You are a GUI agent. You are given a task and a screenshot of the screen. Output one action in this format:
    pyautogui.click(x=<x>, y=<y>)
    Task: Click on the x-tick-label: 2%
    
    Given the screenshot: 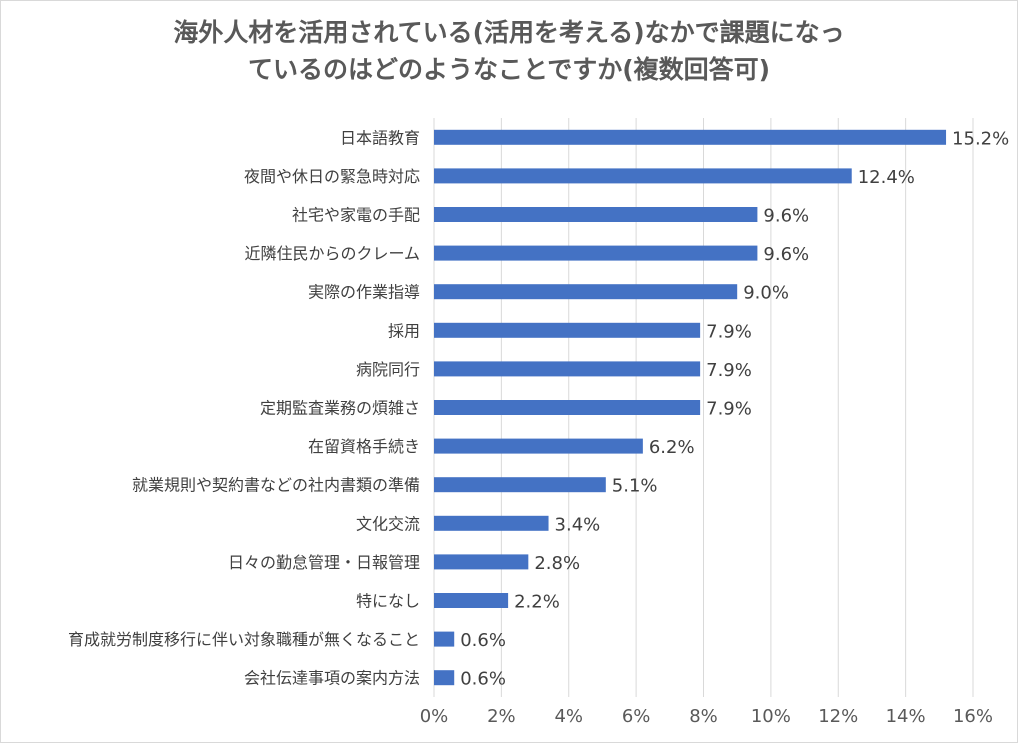 What is the action you would take?
    pyautogui.click(x=501, y=716)
    